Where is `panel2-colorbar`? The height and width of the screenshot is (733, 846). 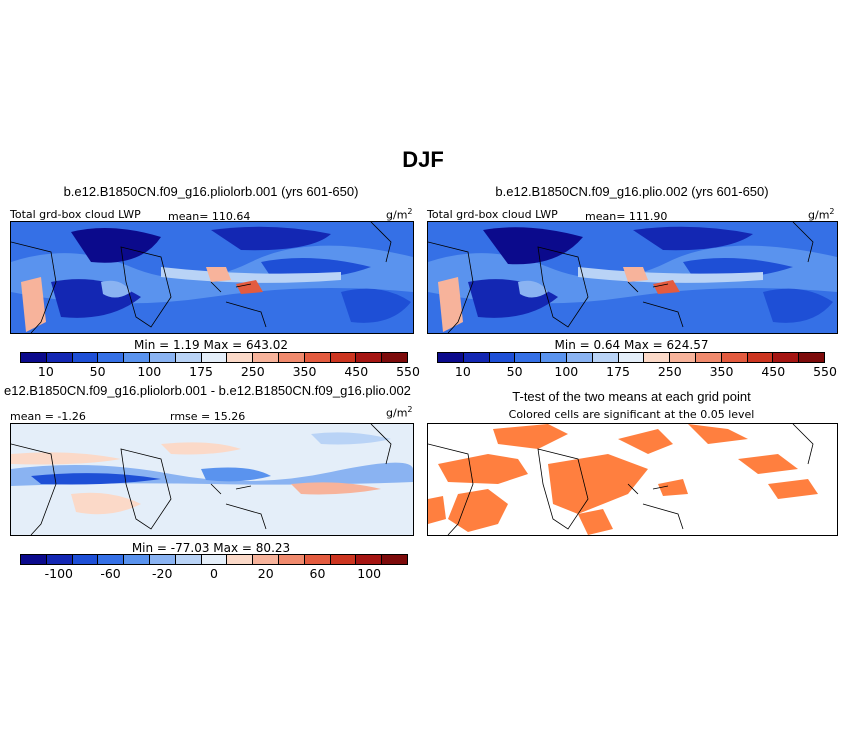
panel2-colorbar is located at coordinates (631, 357).